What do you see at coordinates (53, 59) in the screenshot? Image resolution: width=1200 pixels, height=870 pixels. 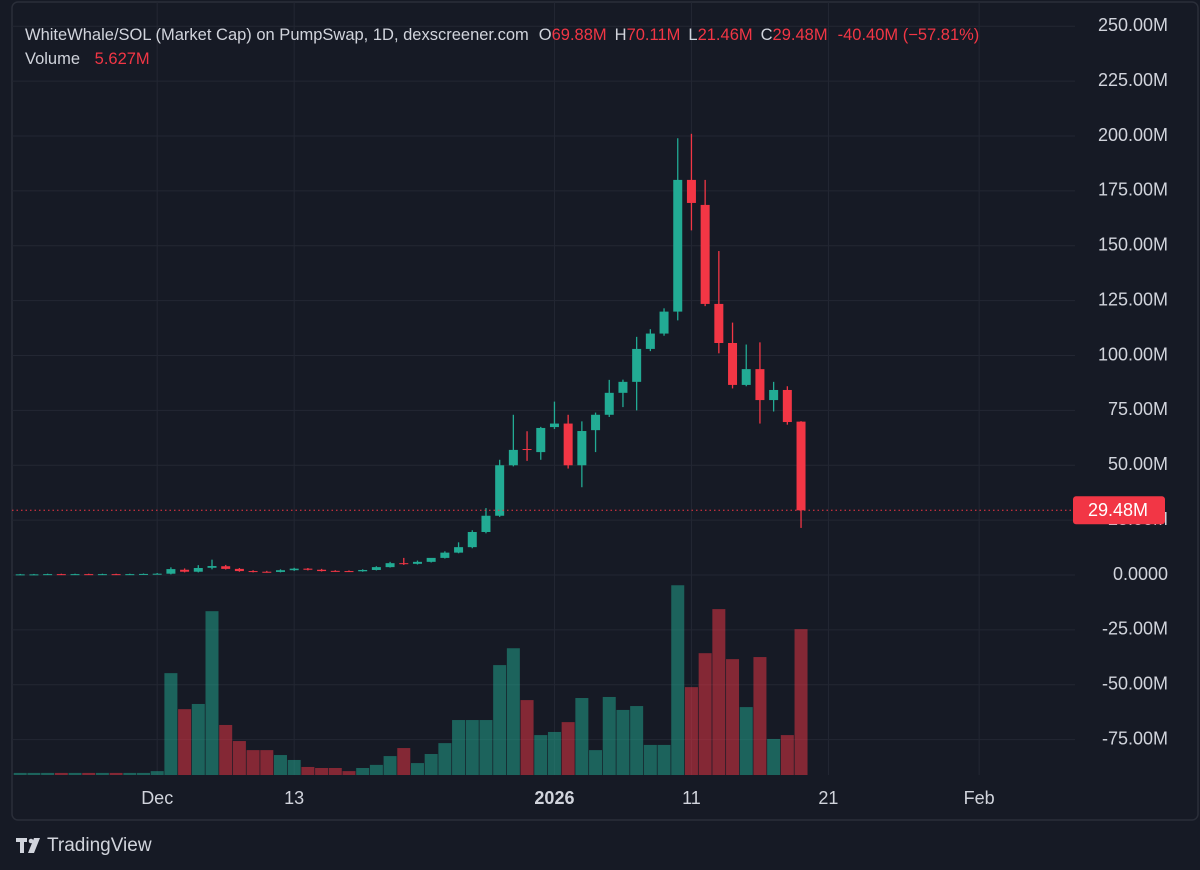 I see `volume-key: Volume` at bounding box center [53, 59].